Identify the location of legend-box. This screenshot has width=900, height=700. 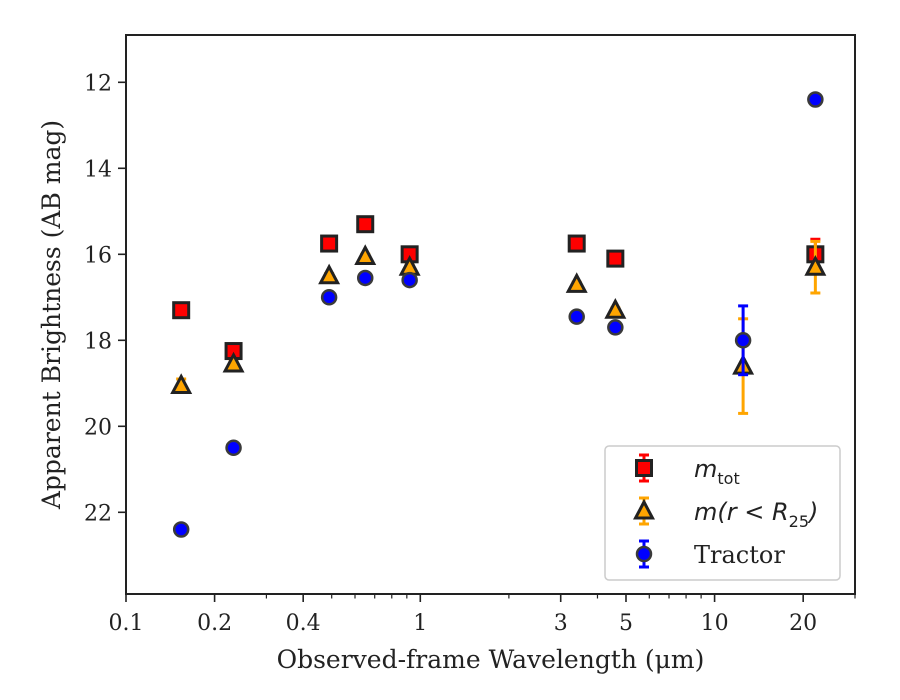
(722, 513).